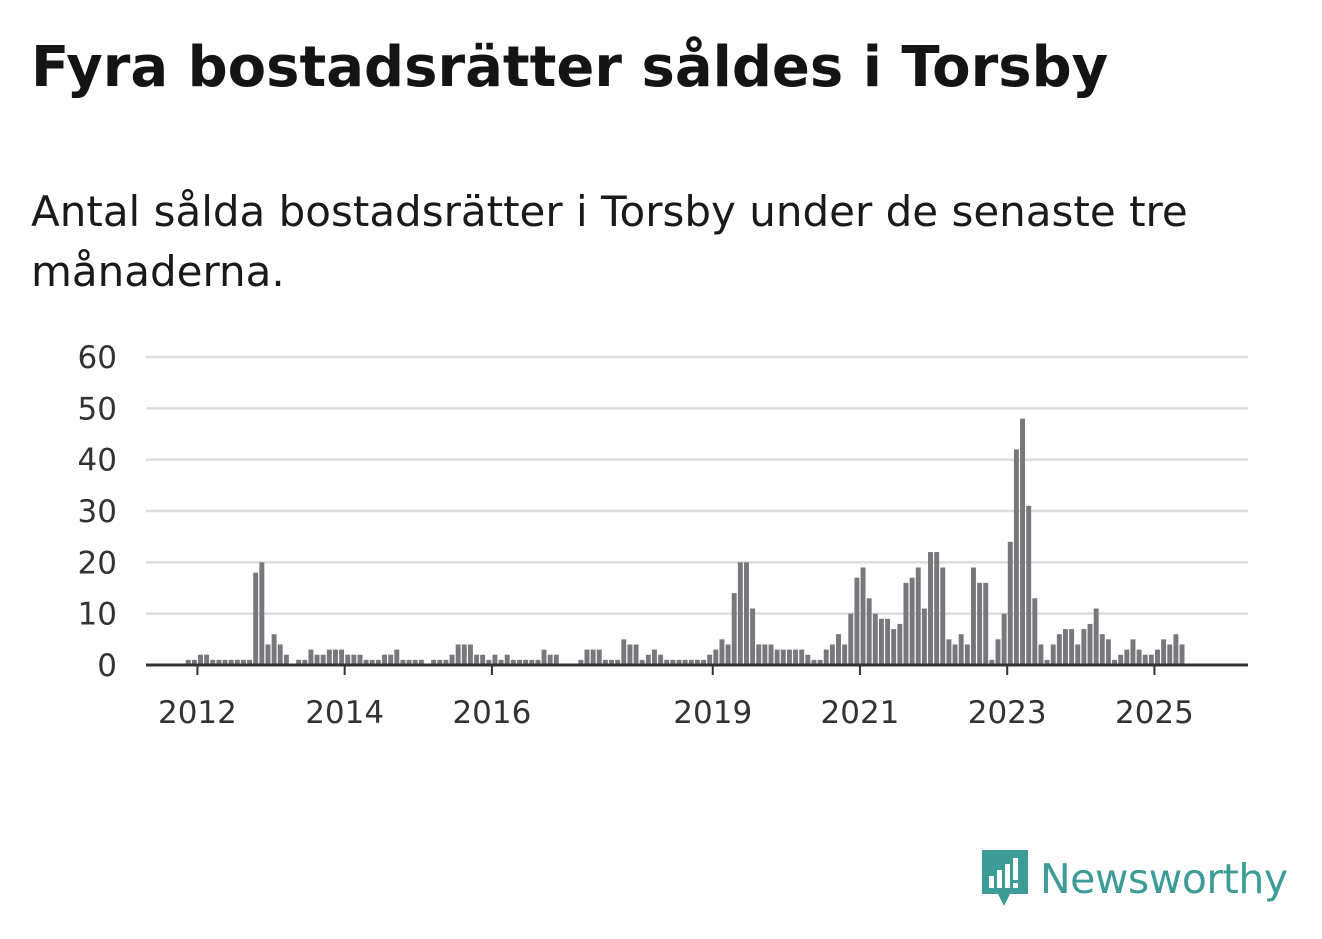  What do you see at coordinates (697, 669) in the screenshot?
I see `x-axis` at bounding box center [697, 669].